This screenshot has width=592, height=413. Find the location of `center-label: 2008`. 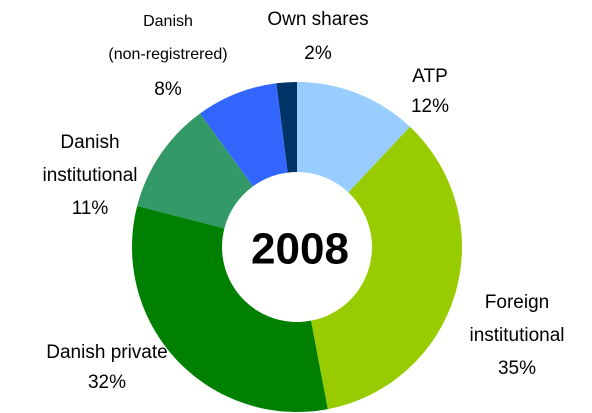

center-label: 2008 is located at coordinates (300, 249).